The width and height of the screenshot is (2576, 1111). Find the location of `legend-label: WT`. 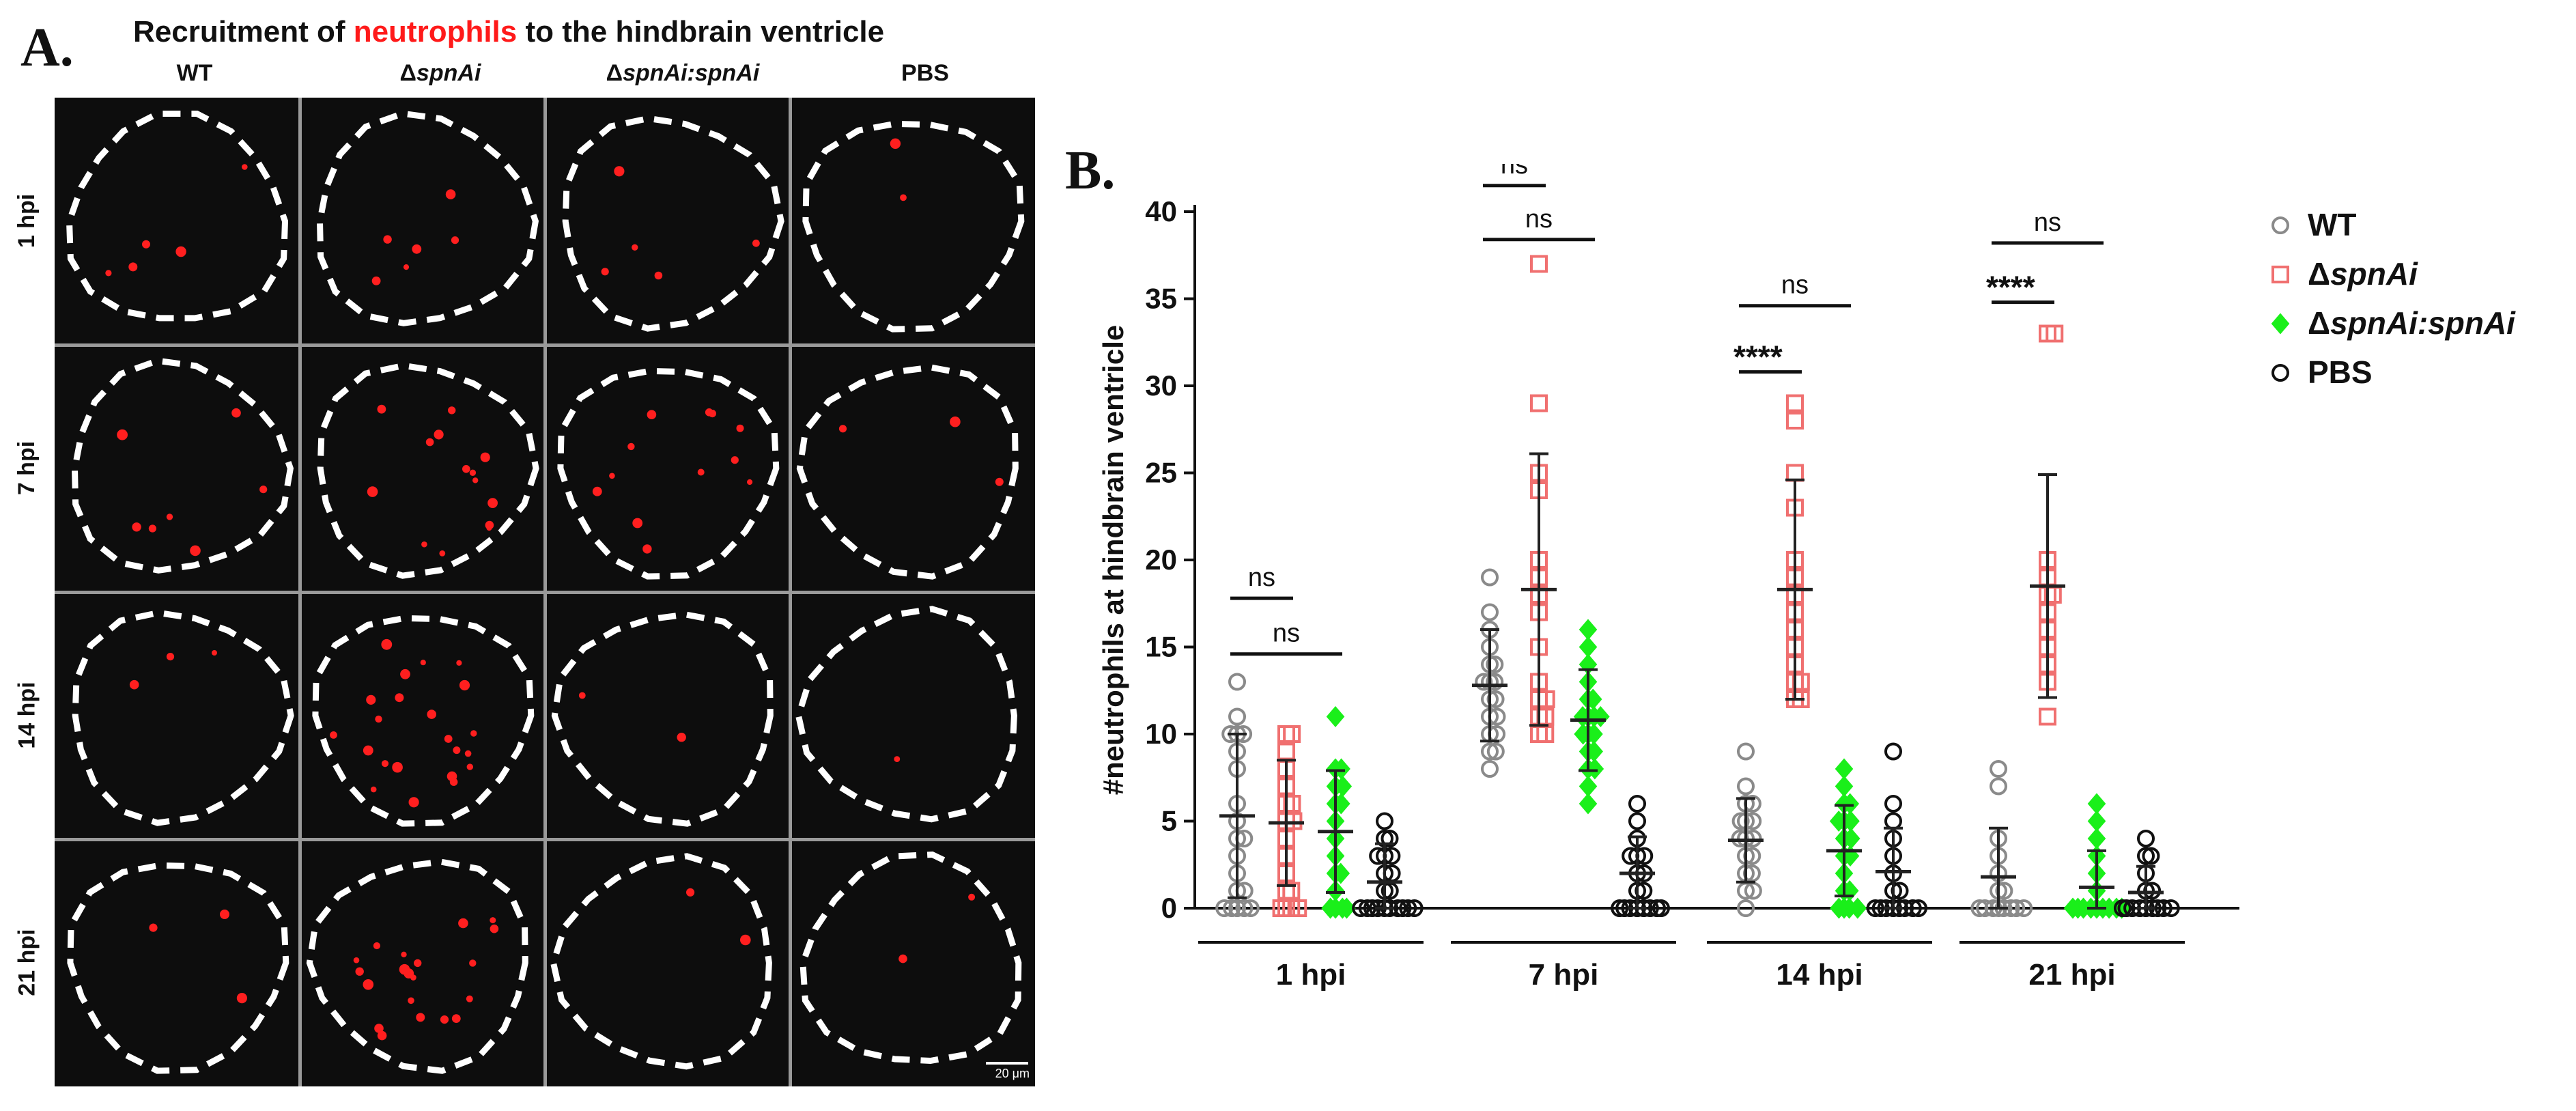

legend-label: WT is located at coordinates (2332, 224).